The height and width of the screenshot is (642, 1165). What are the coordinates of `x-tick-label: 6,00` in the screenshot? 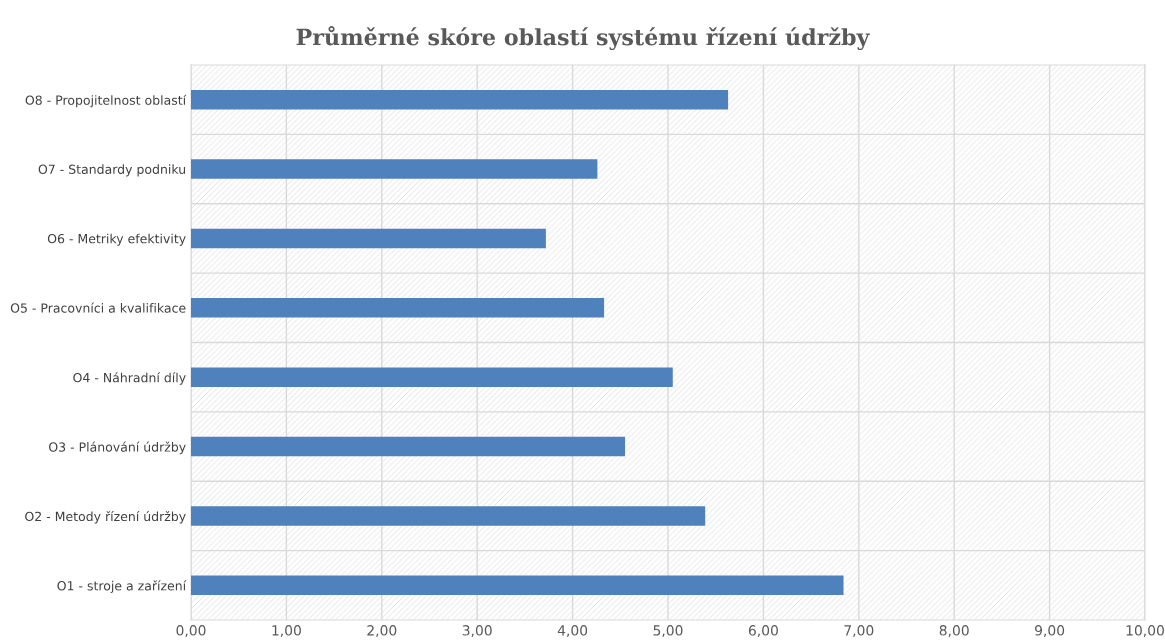 It's located at (763, 631).